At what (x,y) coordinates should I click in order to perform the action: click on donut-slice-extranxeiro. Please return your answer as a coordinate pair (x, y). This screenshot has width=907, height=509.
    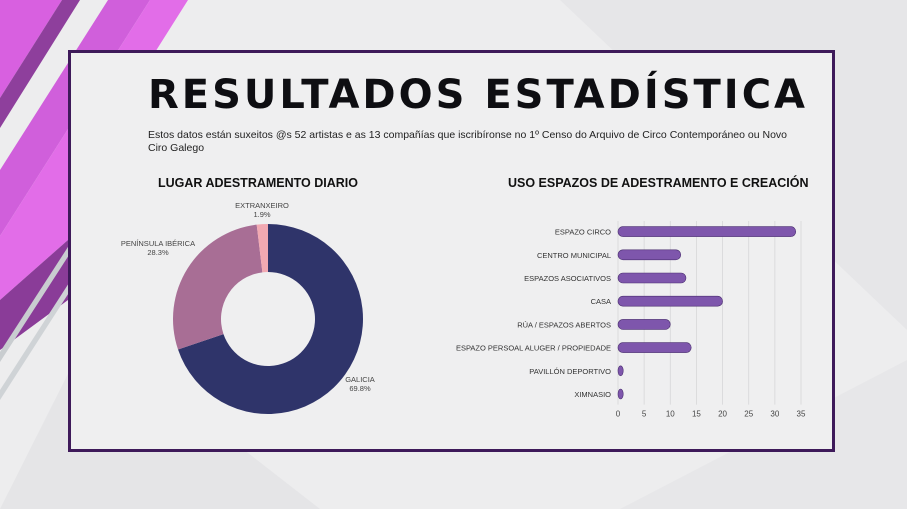
    Looking at the image, I should click on (262, 248).